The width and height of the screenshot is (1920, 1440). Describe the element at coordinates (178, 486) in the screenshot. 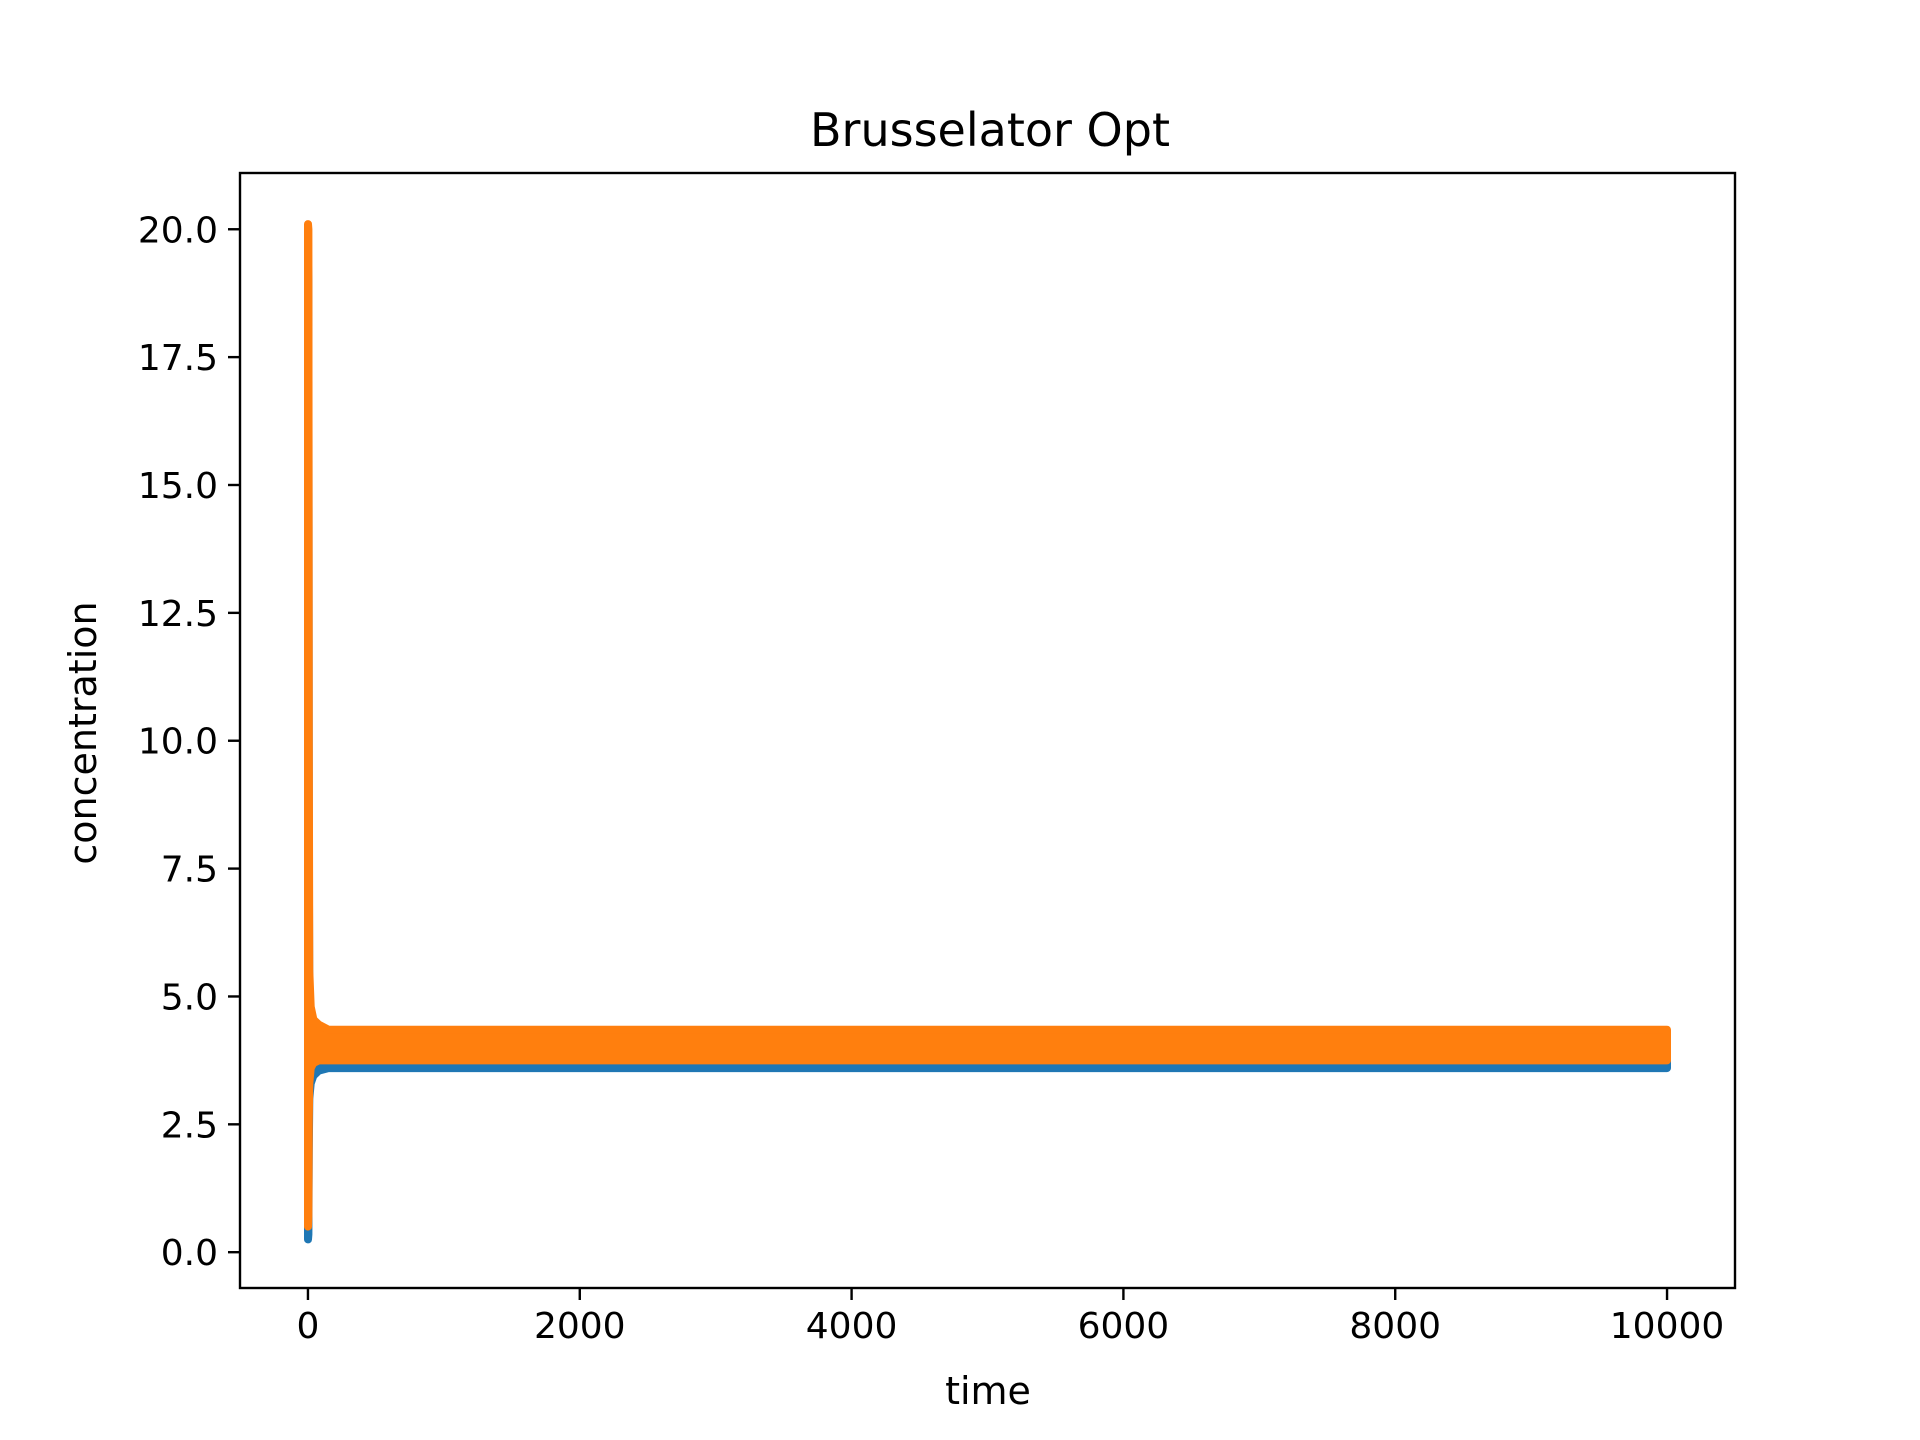

I see `y-tick-label: 15.0` at that location.